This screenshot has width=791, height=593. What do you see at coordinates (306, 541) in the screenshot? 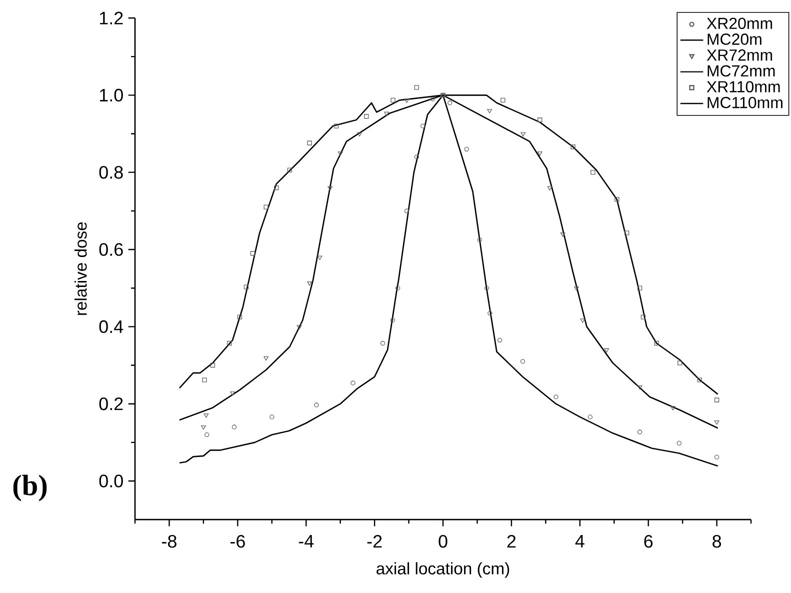
I see `x-tick-label: -4` at bounding box center [306, 541].